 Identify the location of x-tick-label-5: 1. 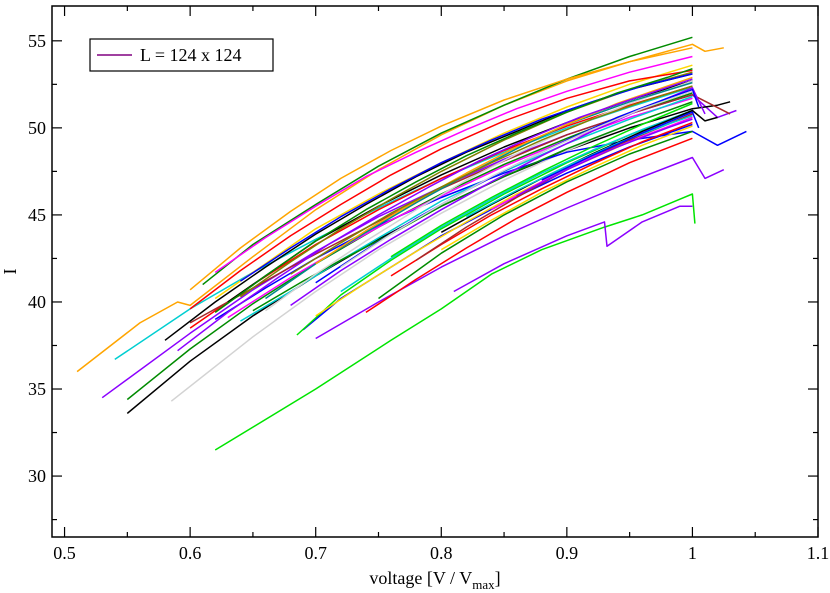
(692, 553).